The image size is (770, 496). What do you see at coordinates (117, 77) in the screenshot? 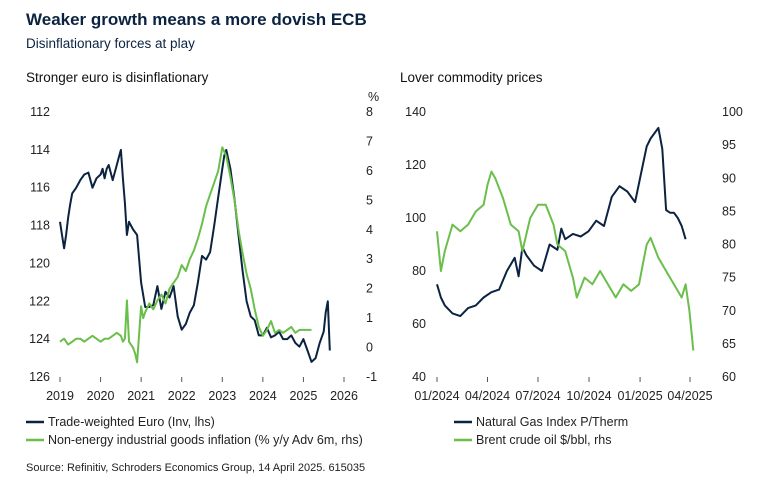
I see `left-panel-title: Stronger euro is disinflationary` at bounding box center [117, 77].